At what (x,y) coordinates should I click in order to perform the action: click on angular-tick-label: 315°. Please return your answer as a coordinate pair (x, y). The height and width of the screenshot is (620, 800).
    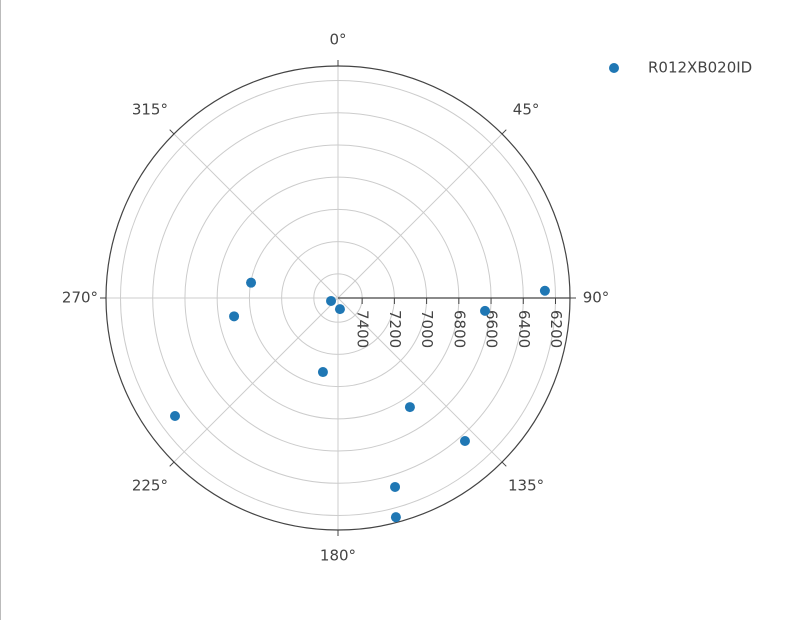
    Looking at the image, I should click on (150, 109).